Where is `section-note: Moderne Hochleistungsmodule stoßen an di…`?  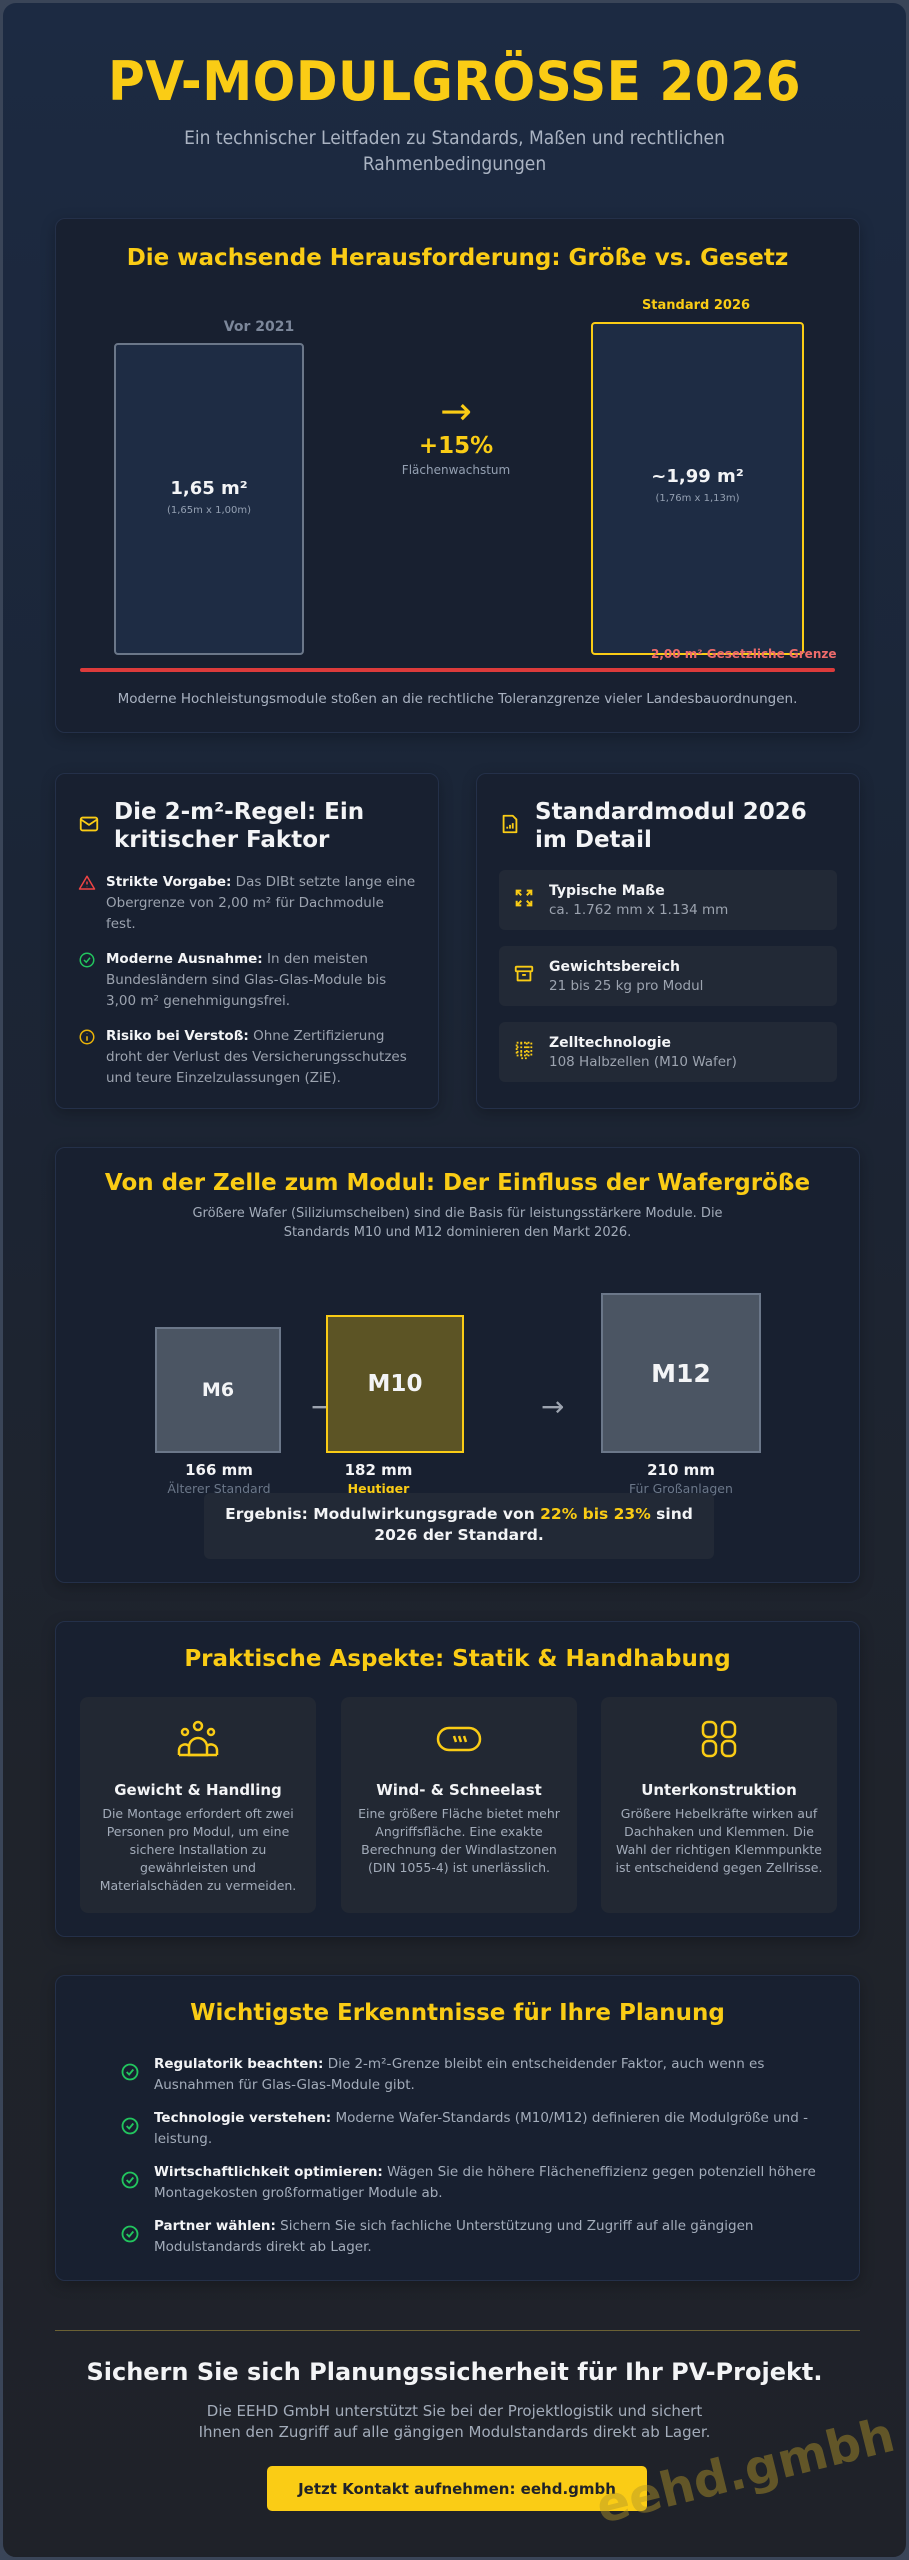 section-note: Moderne Hochleistungsmodule stoßen an di… is located at coordinates (457, 699).